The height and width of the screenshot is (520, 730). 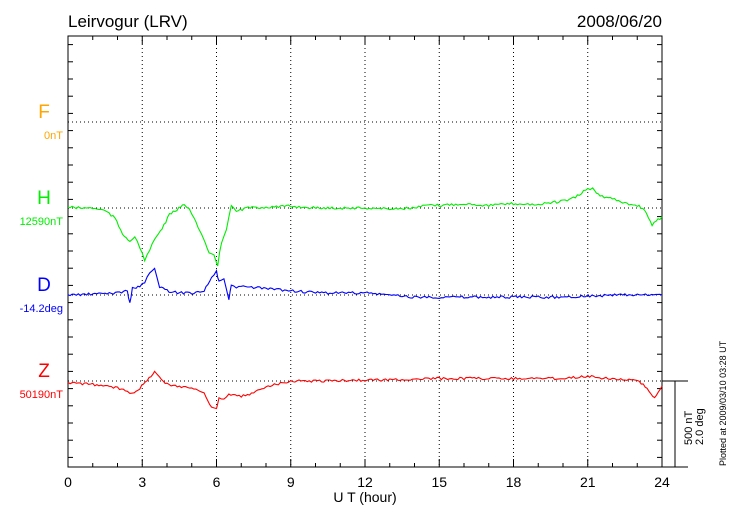 I want to click on x-tick-label: 0, so click(x=68, y=482).